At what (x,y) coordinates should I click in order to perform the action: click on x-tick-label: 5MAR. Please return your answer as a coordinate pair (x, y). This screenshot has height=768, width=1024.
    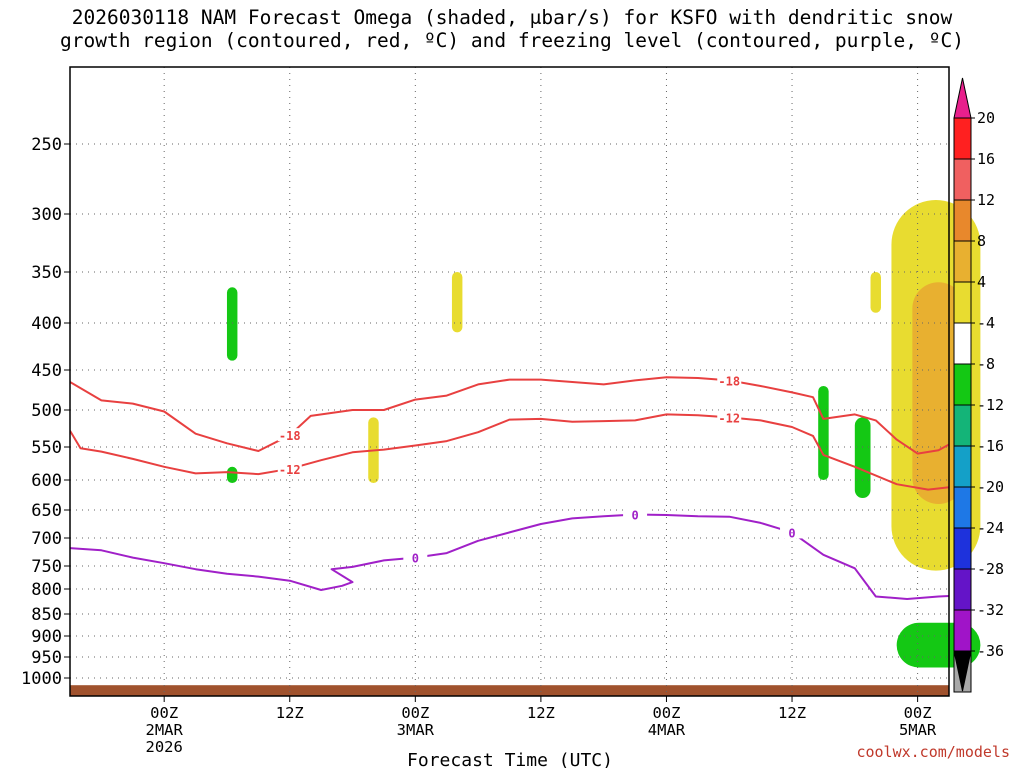
    Looking at the image, I should click on (918, 730).